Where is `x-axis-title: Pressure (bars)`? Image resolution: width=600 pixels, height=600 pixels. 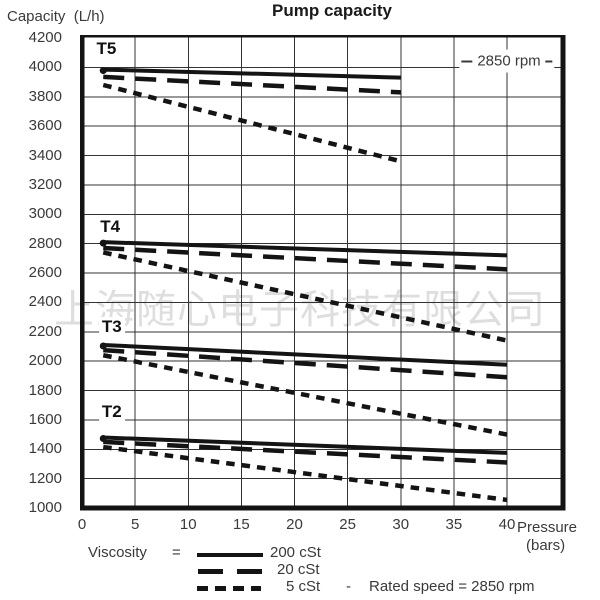
x-axis-title: Pressure (bars) is located at coordinates (547, 537).